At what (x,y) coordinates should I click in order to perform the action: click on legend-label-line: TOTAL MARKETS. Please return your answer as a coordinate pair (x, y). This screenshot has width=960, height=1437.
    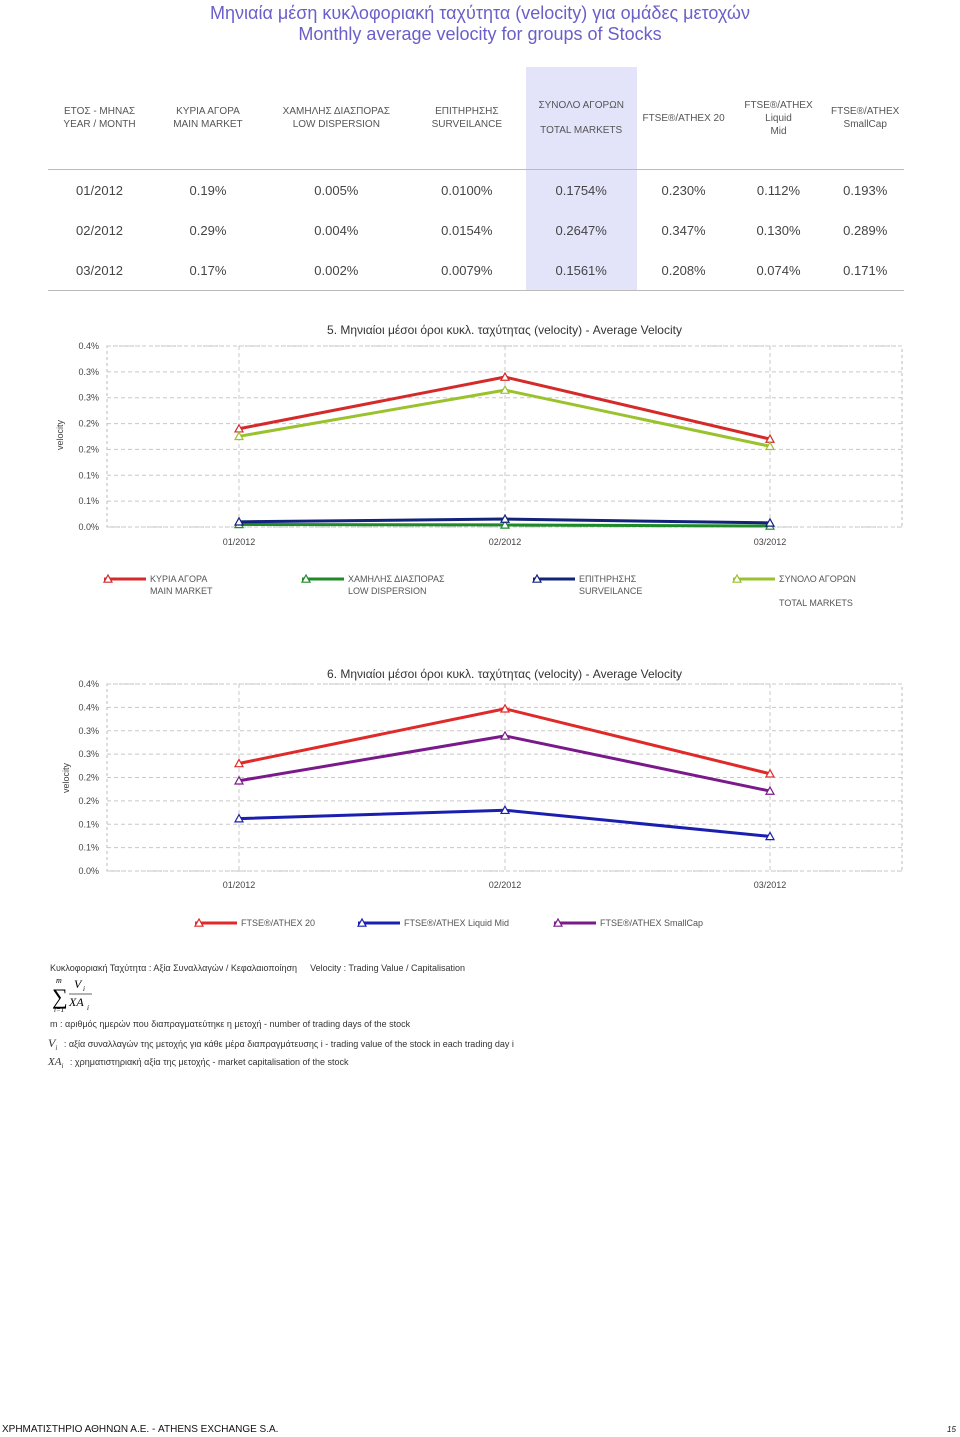
    Looking at the image, I should click on (816, 603).